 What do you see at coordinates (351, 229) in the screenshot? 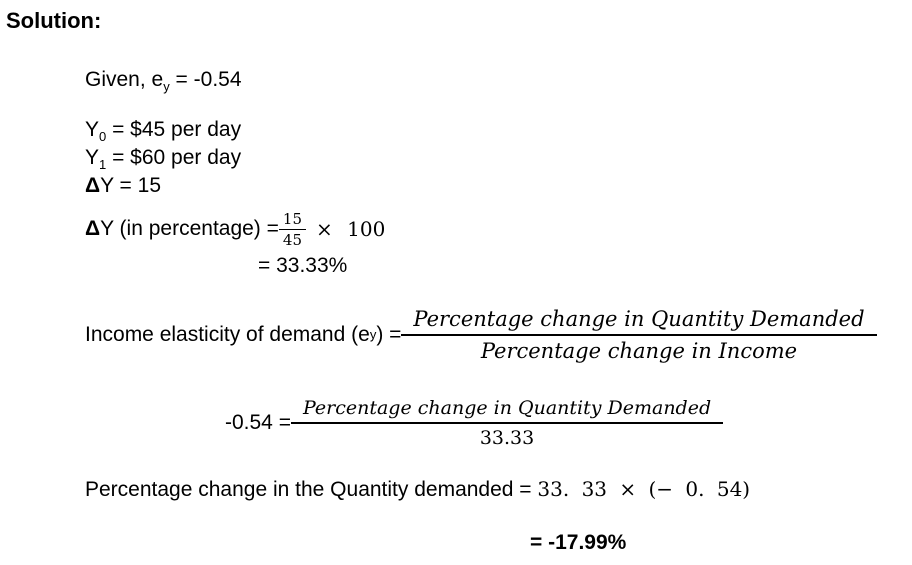
I see `times-100: × 100` at bounding box center [351, 229].